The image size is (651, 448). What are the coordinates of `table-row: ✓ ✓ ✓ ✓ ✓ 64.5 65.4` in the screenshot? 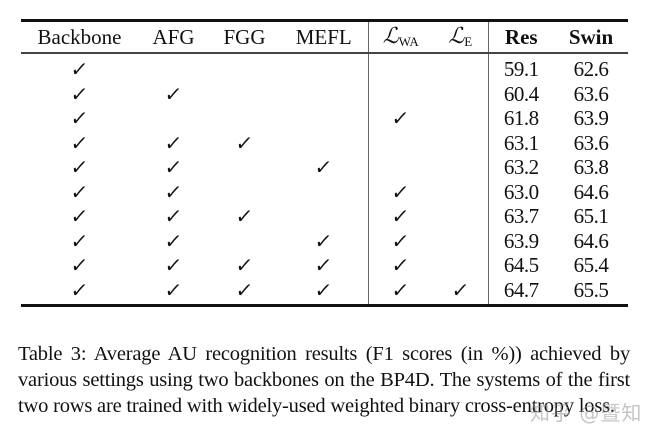 It's located at (324, 265).